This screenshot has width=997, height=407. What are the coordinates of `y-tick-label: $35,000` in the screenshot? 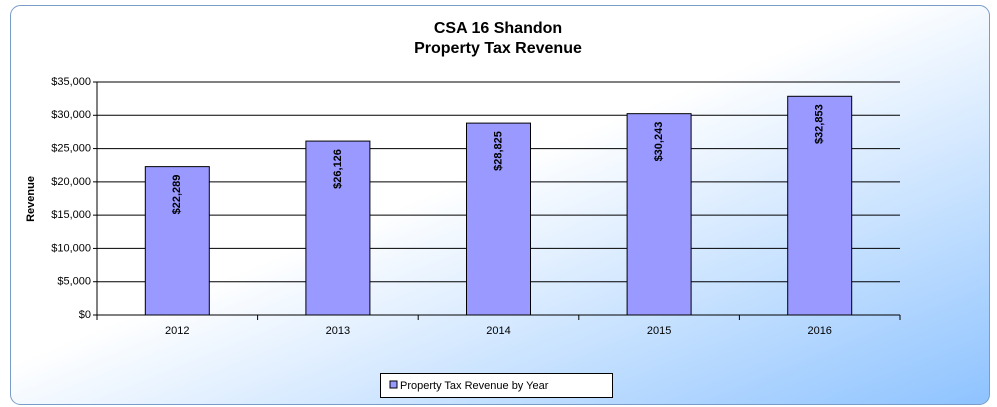 It's located at (71, 82).